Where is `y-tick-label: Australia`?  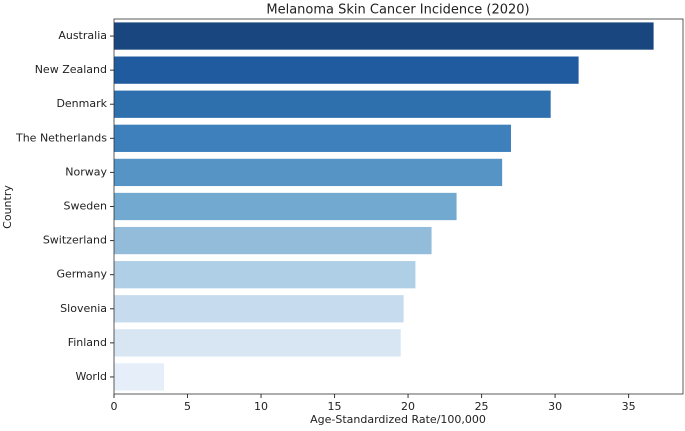
y-tick-label: Australia is located at coordinates (82, 35).